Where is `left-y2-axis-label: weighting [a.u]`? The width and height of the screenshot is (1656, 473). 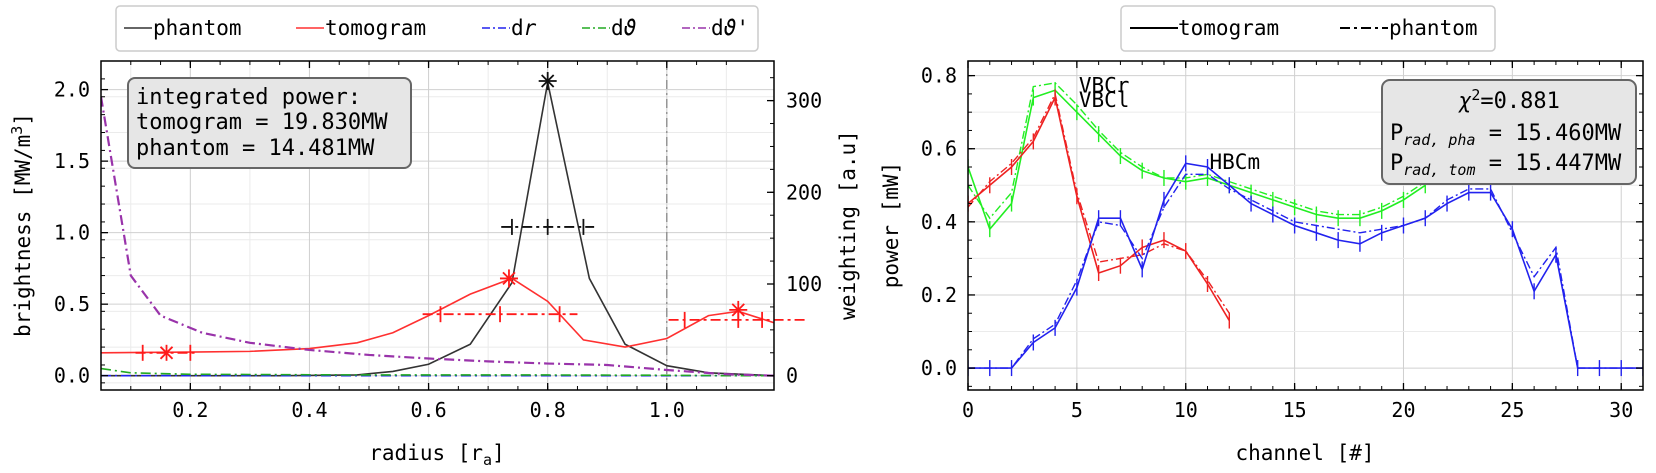 left-y2-axis-label: weighting [a.u] is located at coordinates (848, 225).